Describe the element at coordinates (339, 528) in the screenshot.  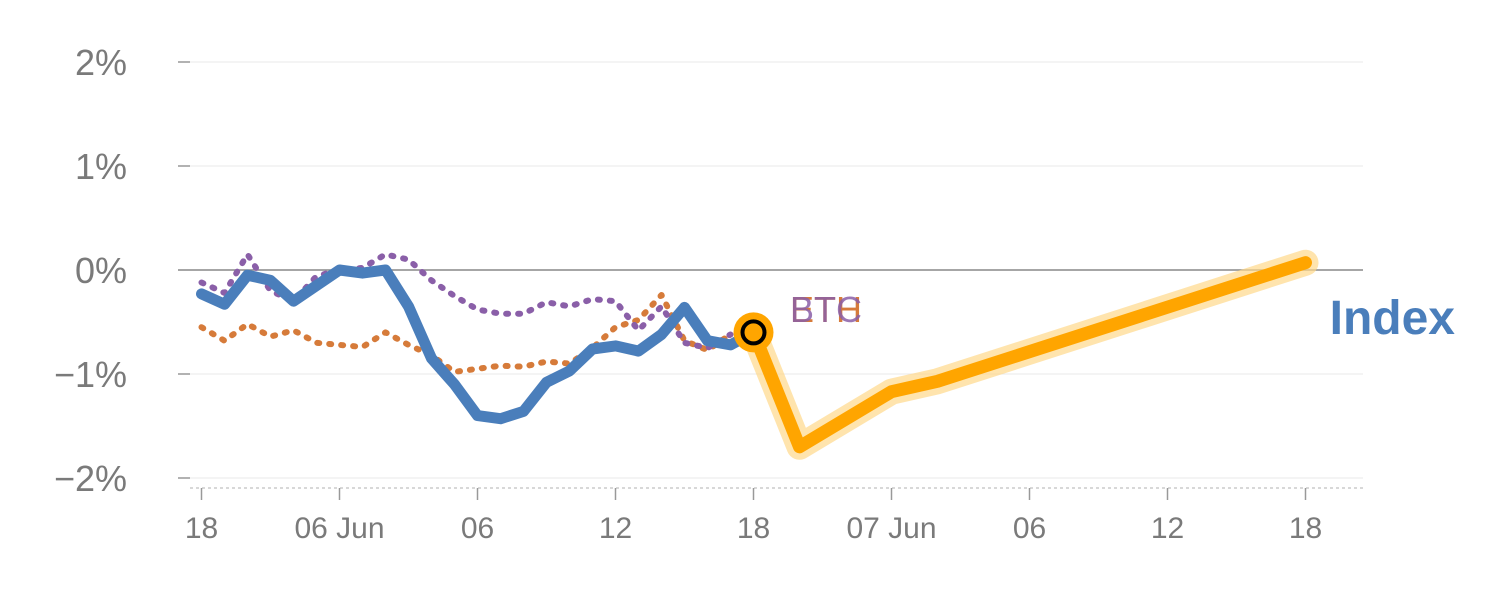
I see `x-tick-label: 06 Jun` at that location.